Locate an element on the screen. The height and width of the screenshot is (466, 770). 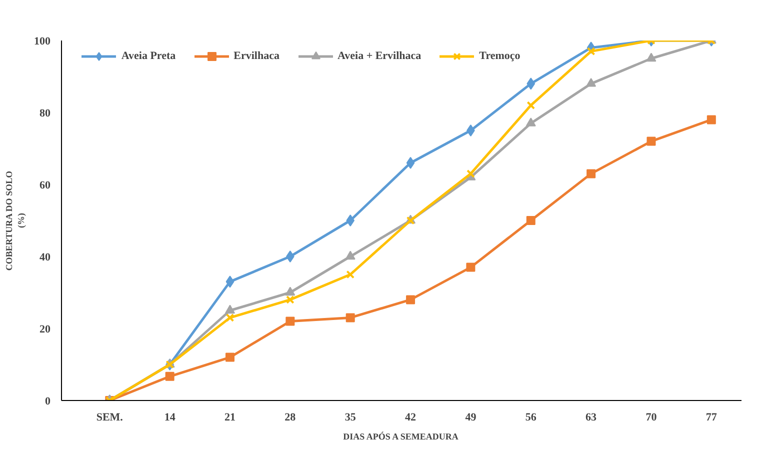
x-tick-label: 49 is located at coordinates (471, 418).